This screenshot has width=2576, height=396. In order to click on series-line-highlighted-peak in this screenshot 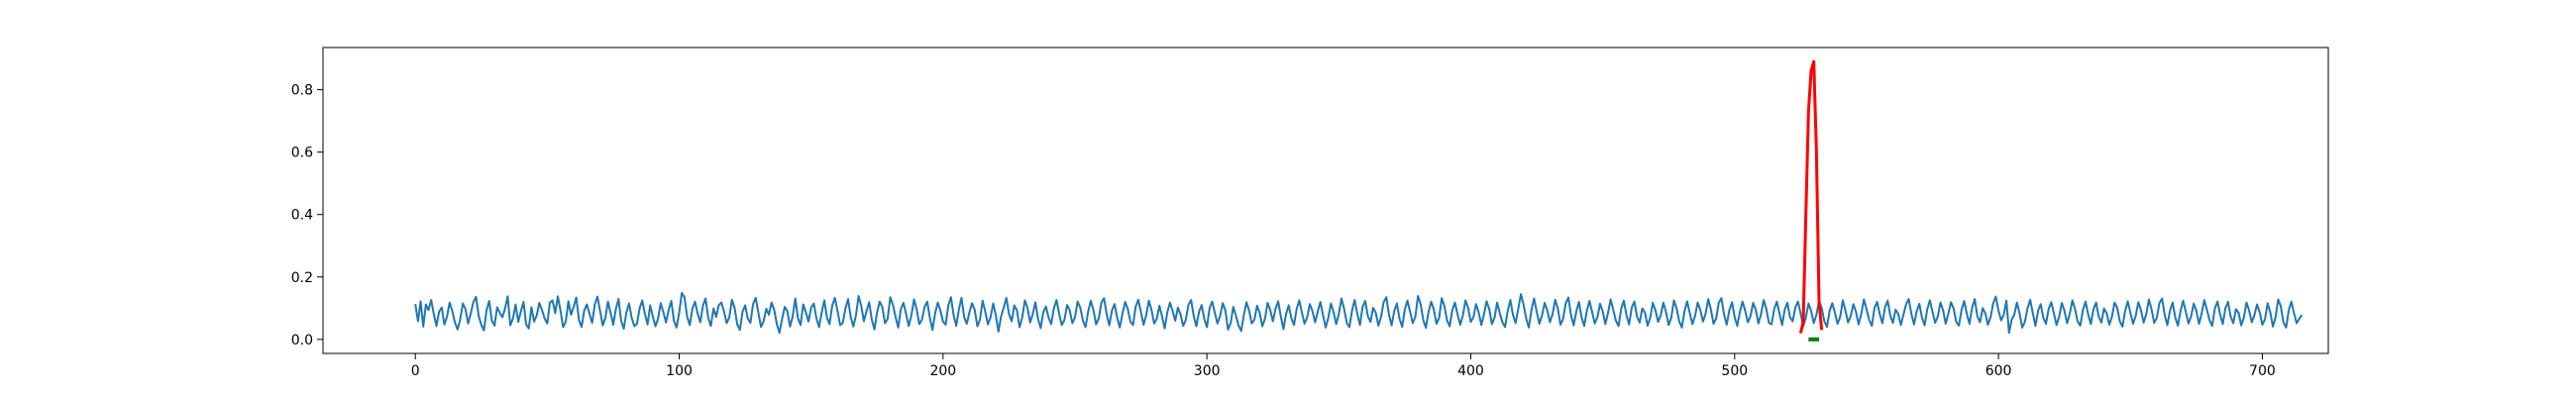, I will do `click(1811, 196)`.